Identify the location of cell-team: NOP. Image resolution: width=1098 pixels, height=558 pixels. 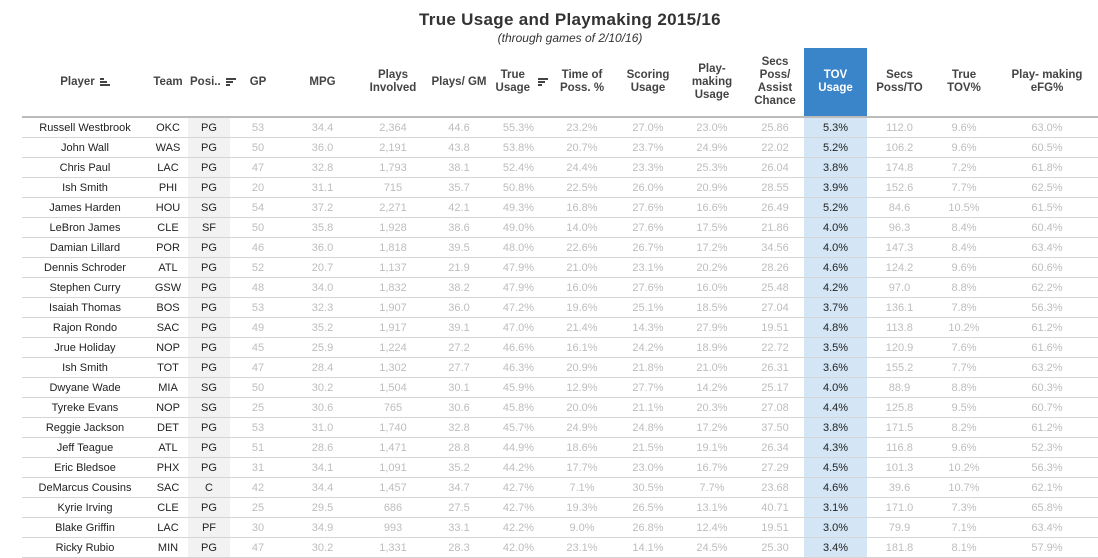
(168, 347).